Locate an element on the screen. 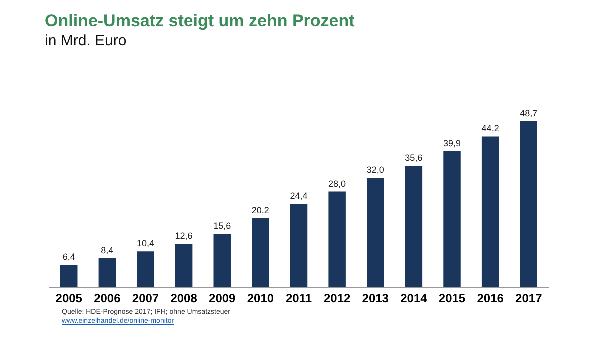  data-label: 8,4 is located at coordinates (107, 250).